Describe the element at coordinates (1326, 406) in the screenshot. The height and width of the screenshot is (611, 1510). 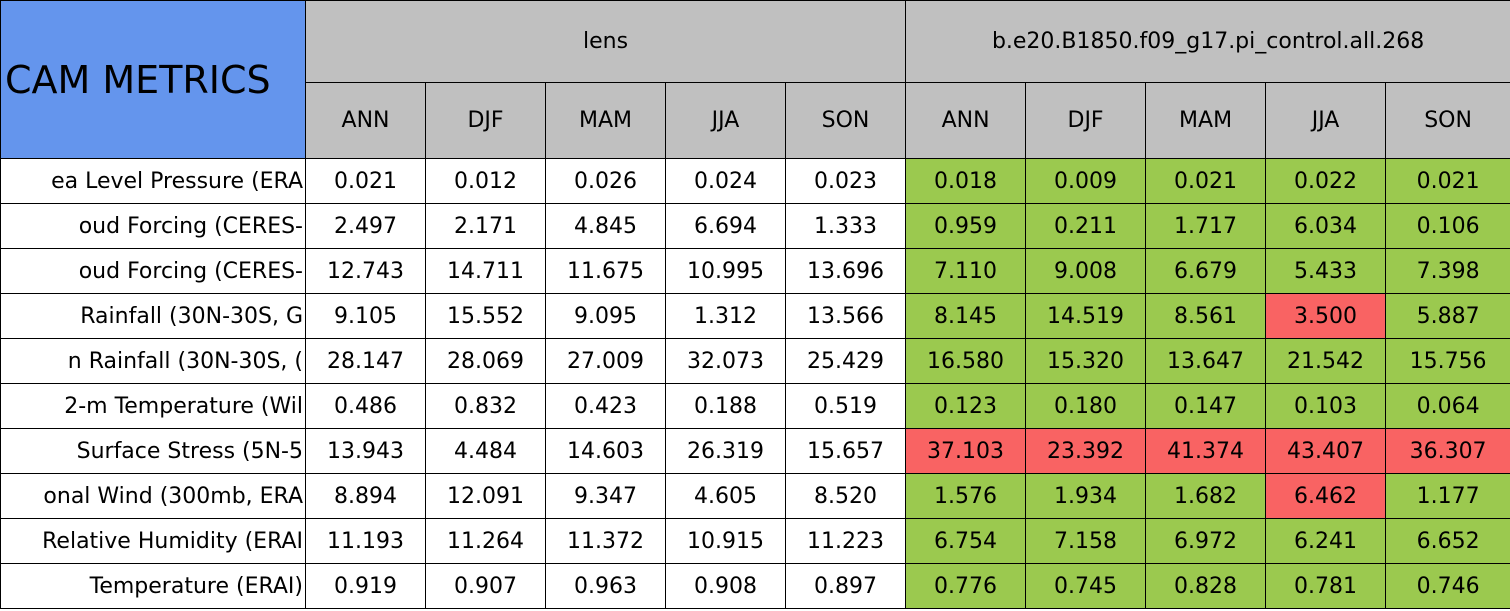
I see `metric-cell: 0.103` at that location.